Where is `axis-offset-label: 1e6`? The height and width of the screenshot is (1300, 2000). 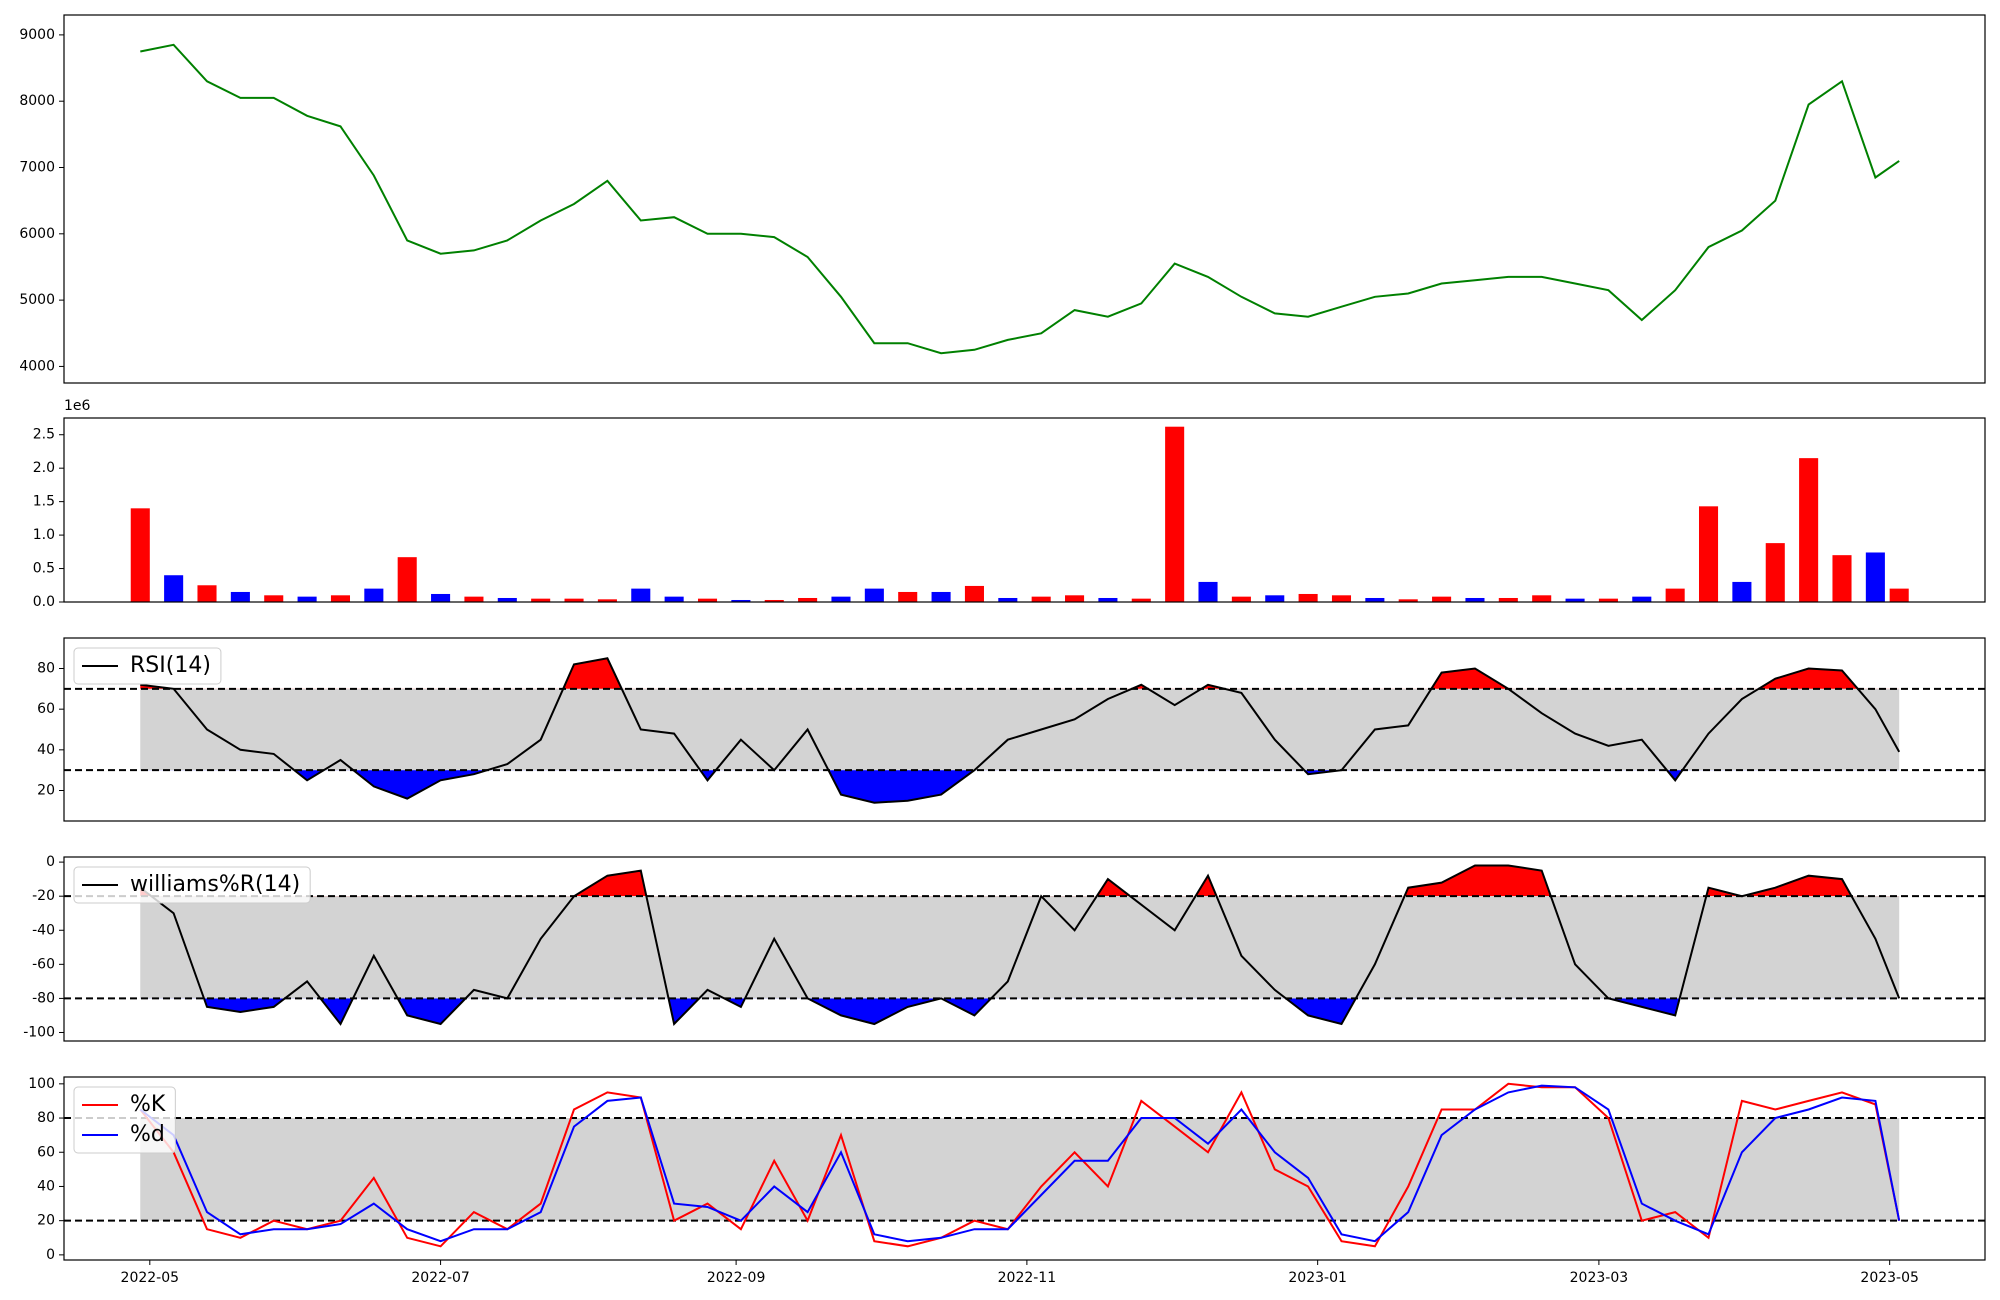
axis-offset-label: 1e6 is located at coordinates (77, 406).